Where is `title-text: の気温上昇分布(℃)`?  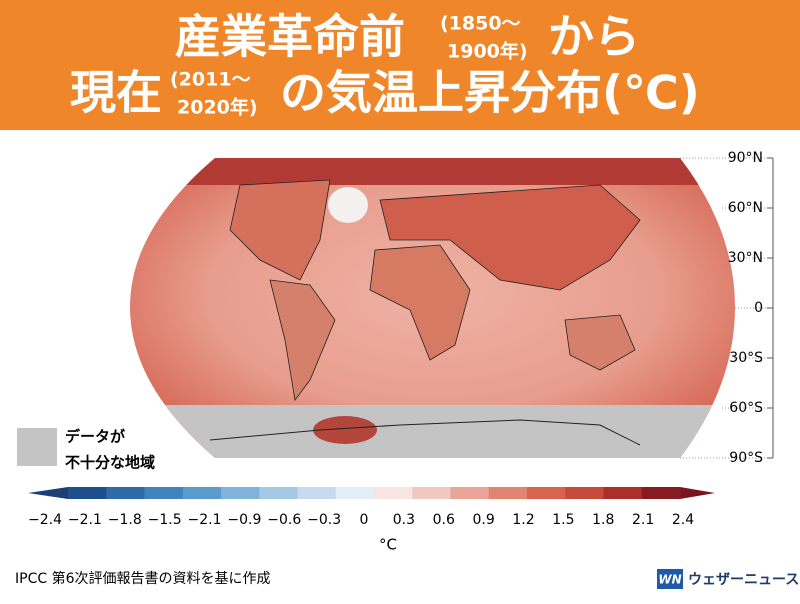 title-text: の気温上昇分布(℃) is located at coordinates (490, 93).